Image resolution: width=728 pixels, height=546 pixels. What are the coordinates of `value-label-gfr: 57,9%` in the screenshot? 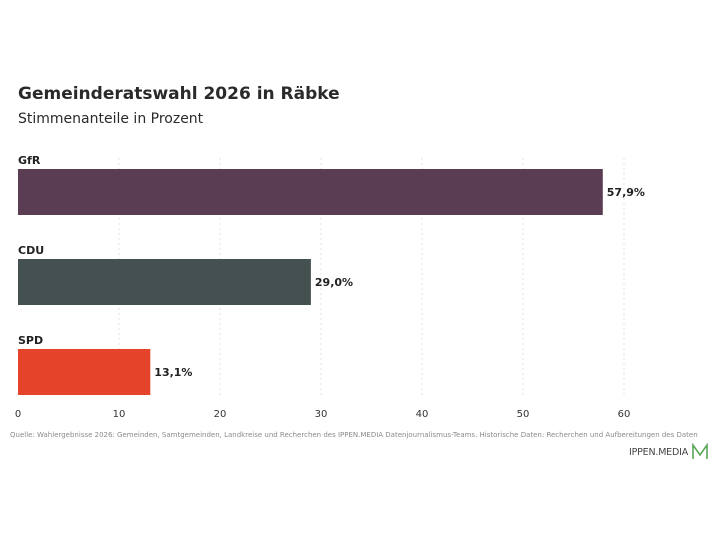 It's located at (626, 192).